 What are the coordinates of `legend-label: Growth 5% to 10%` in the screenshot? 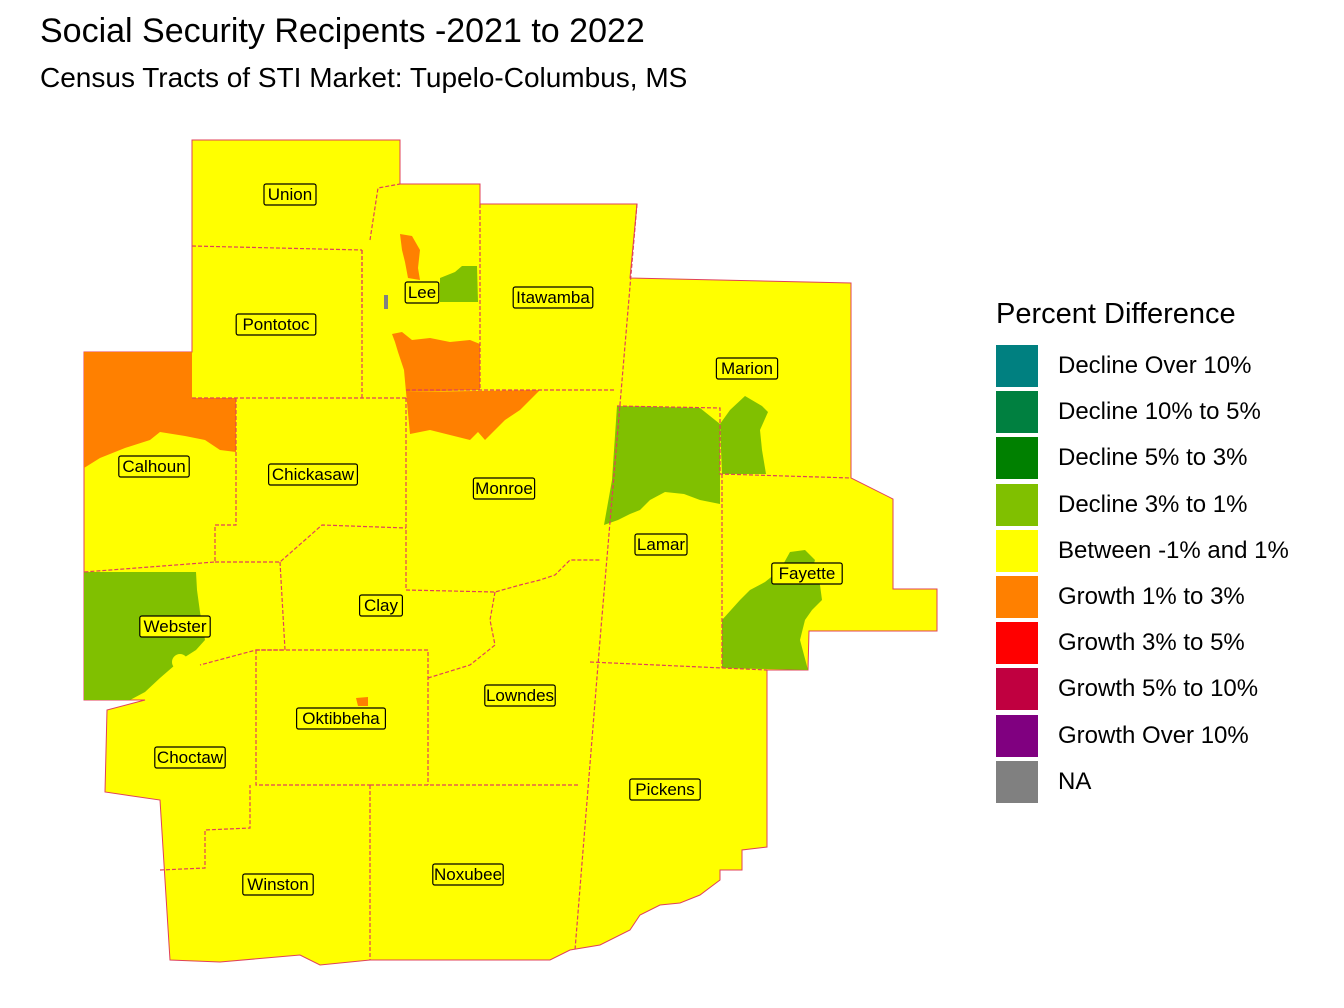 It's located at (1158, 689).